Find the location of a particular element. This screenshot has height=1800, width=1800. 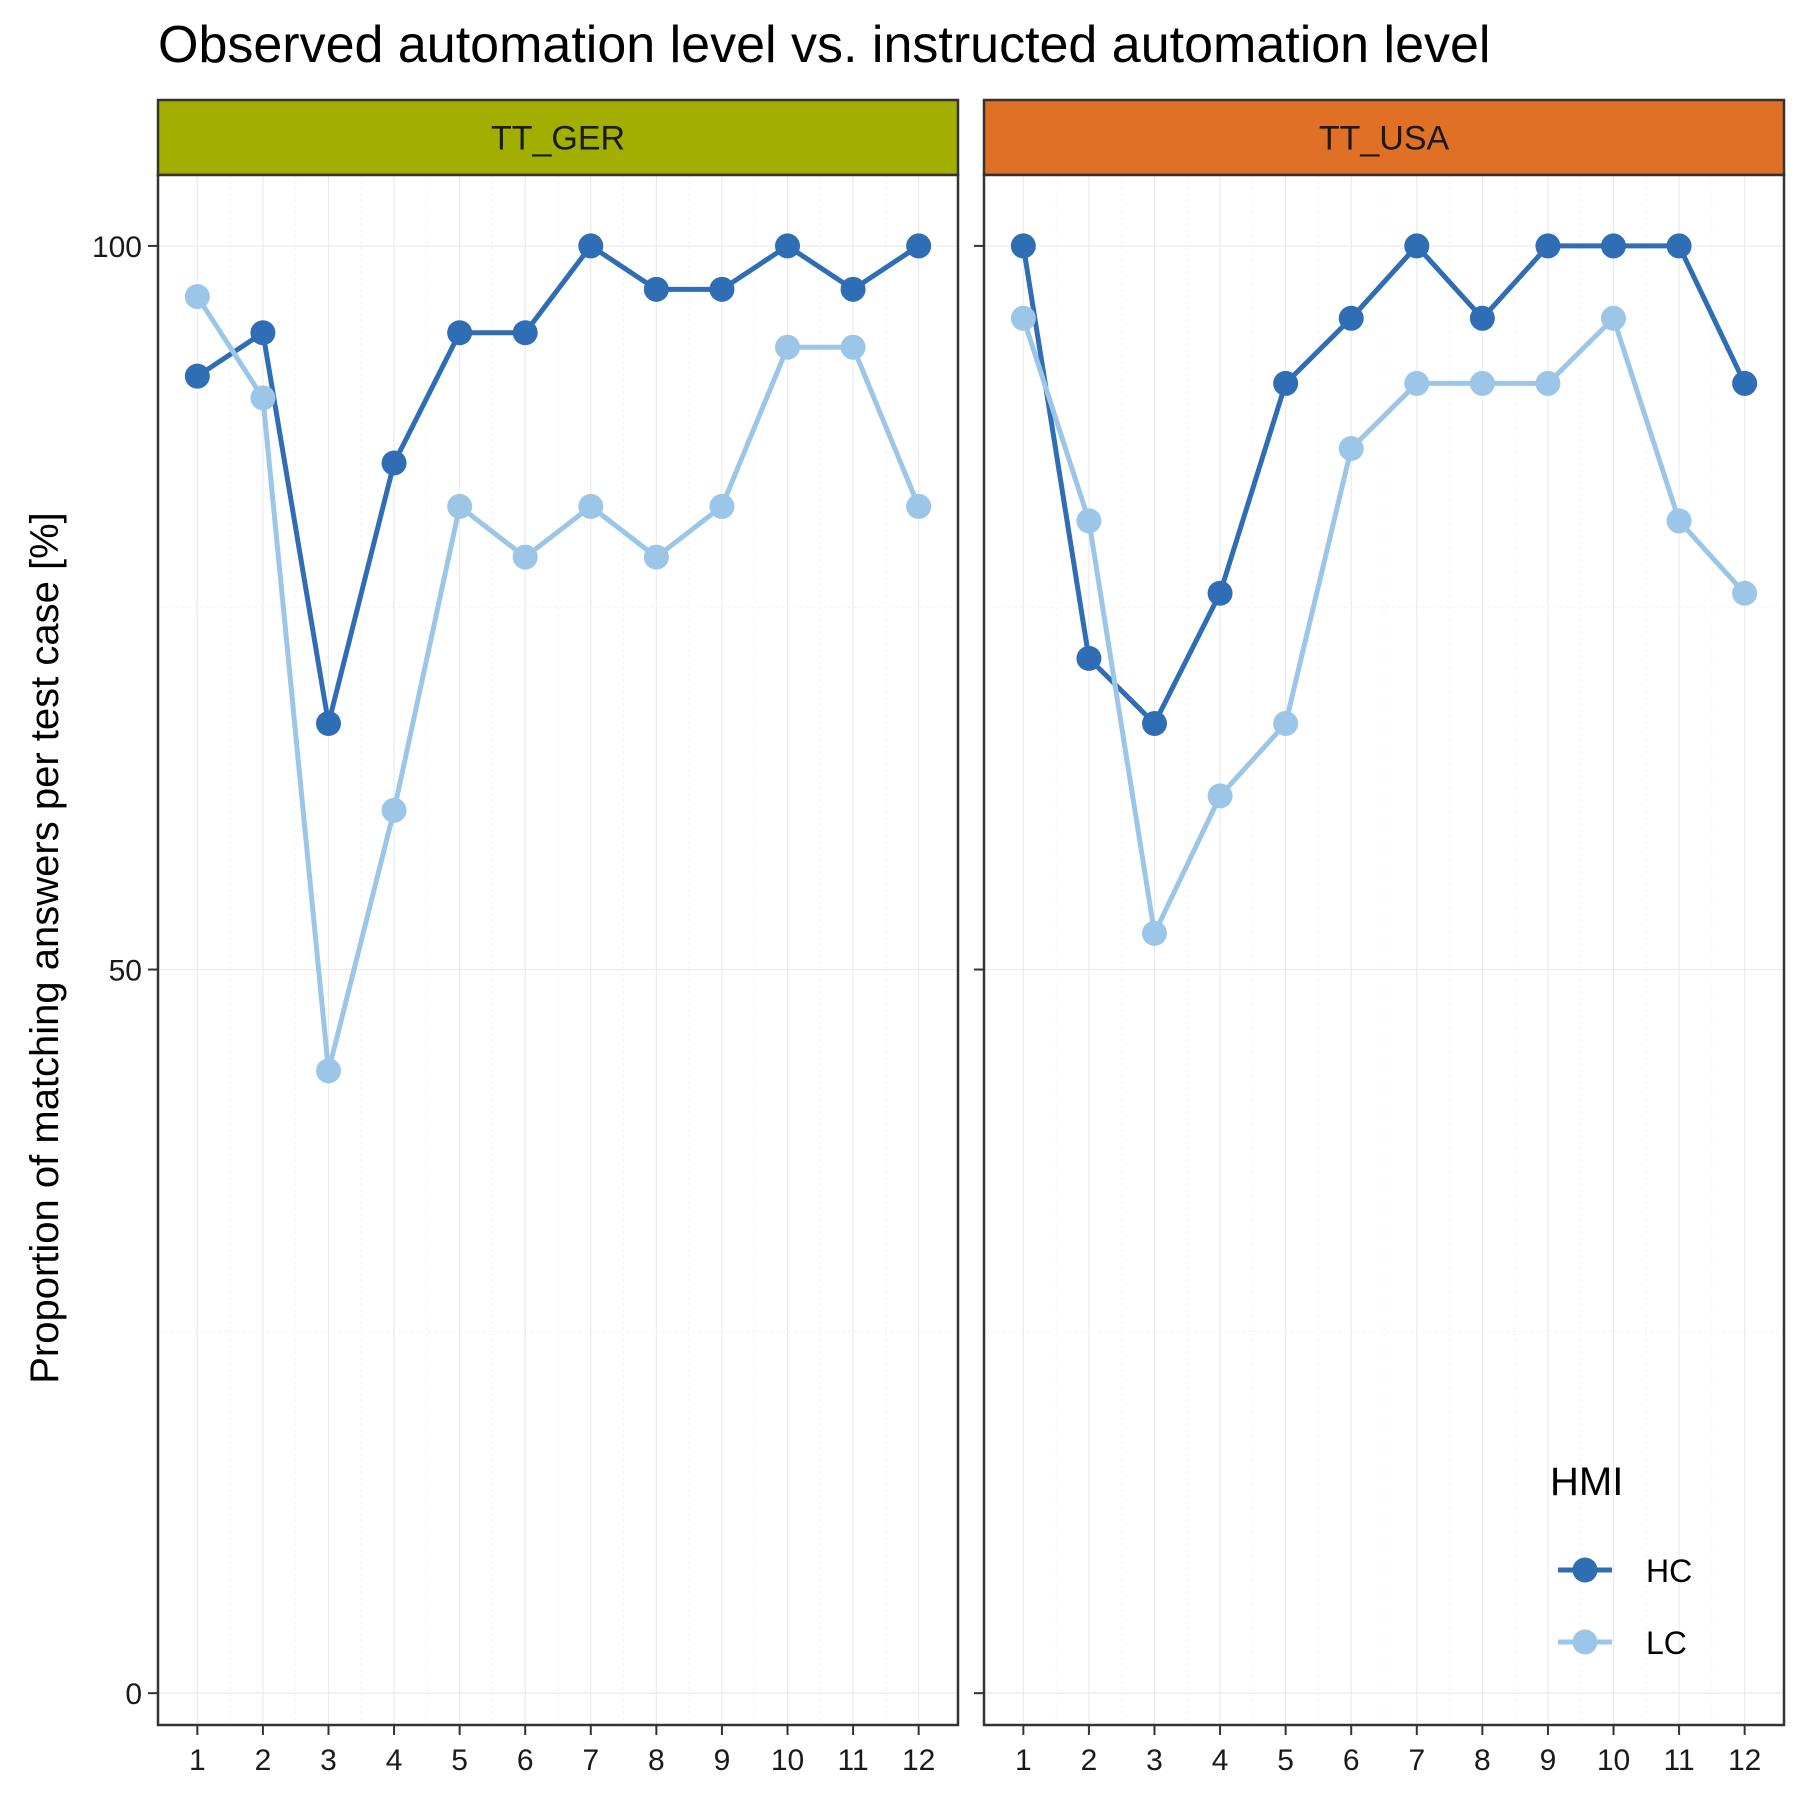

y-tick-label: 0 is located at coordinates (133, 1694).